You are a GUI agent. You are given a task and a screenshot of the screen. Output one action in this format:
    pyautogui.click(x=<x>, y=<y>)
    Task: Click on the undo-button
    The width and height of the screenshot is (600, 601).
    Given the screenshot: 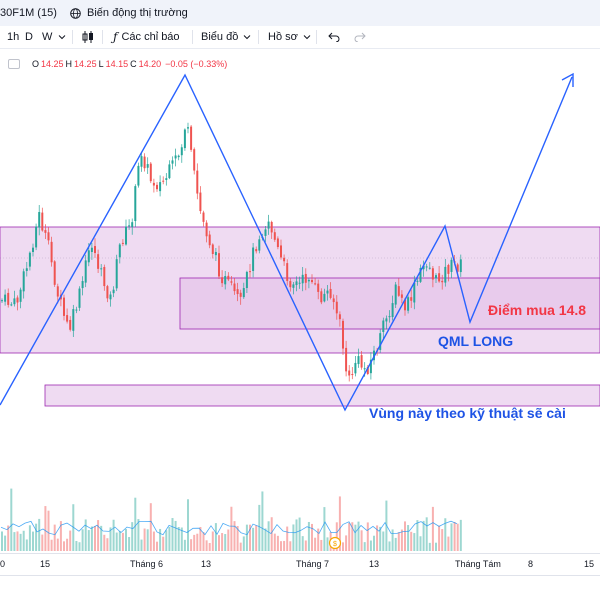 What is the action you would take?
    pyautogui.click(x=334, y=37)
    